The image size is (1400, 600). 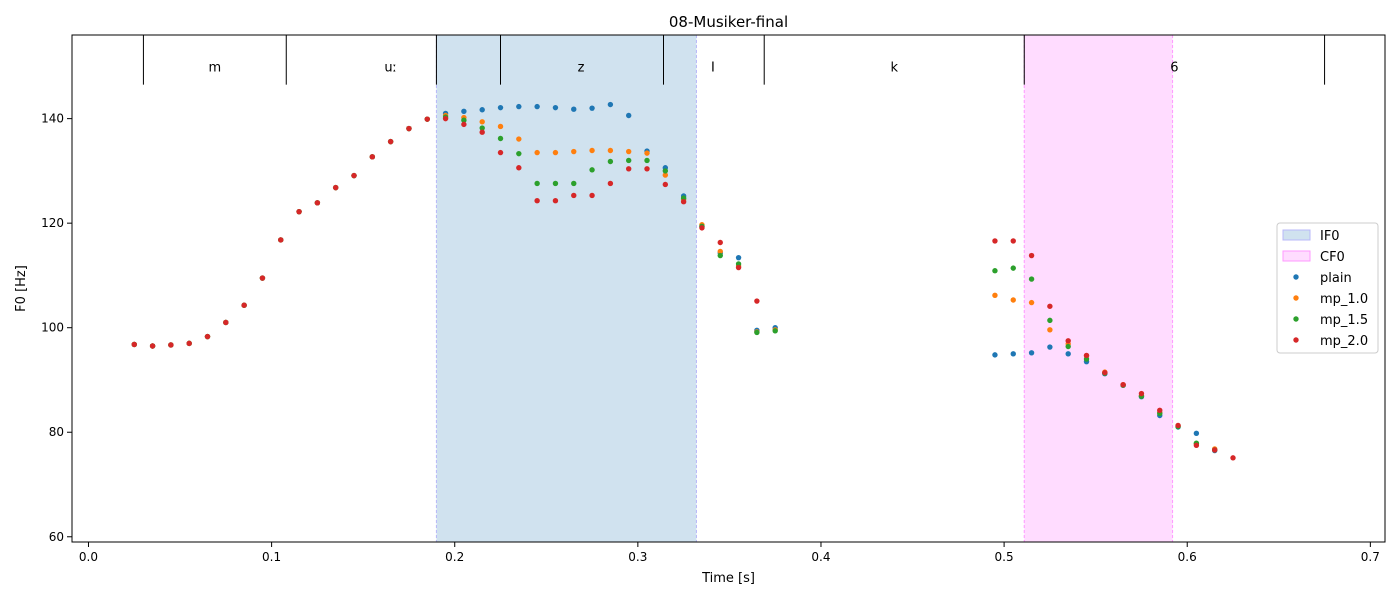 What do you see at coordinates (1004, 557) in the screenshot?
I see `x-tick-label: 0.5` at bounding box center [1004, 557].